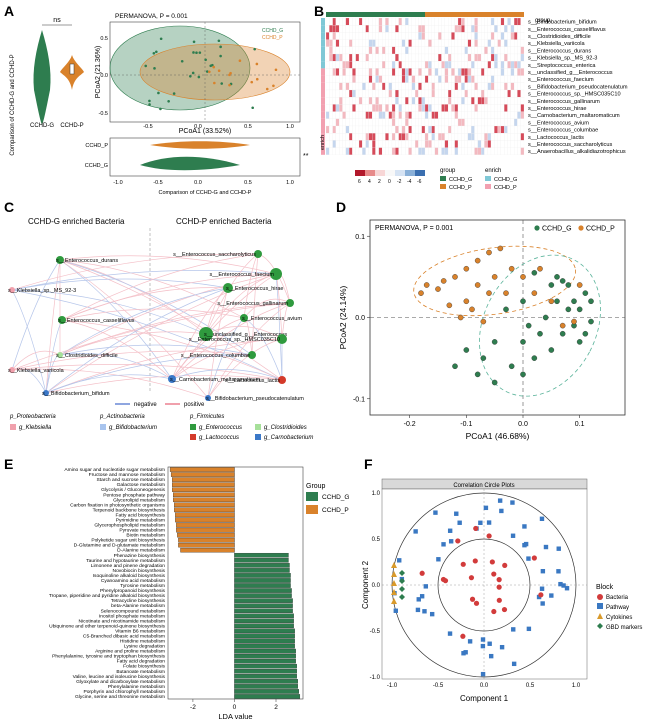 Image resolution: width=650 pixels, height=726 pixels. I want to click on scatter-legend-marker, so click(581, 228).